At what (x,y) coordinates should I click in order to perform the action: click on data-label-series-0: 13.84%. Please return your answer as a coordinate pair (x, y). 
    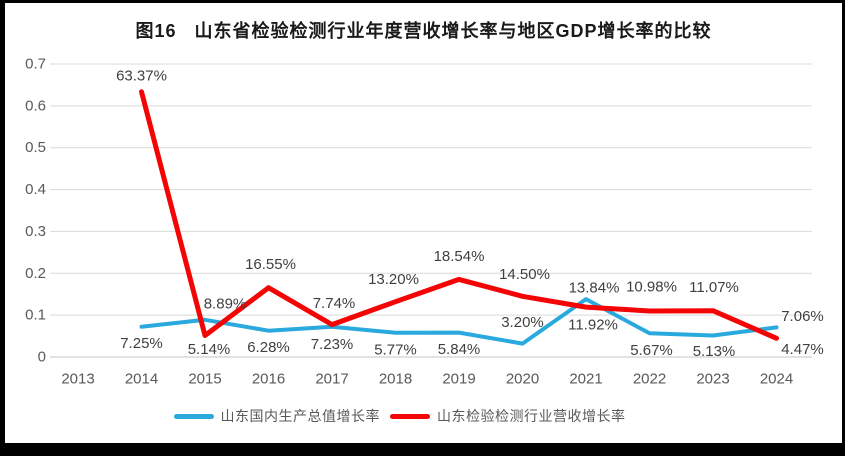
    Looking at the image, I should click on (594, 288).